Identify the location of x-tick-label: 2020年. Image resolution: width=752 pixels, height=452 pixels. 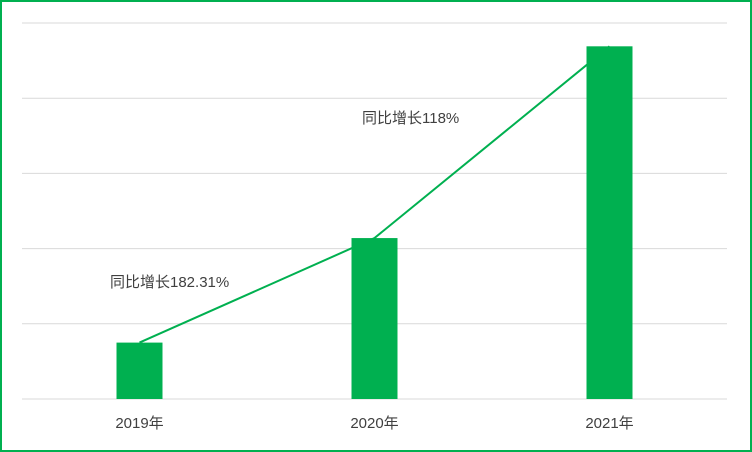
(374, 423).